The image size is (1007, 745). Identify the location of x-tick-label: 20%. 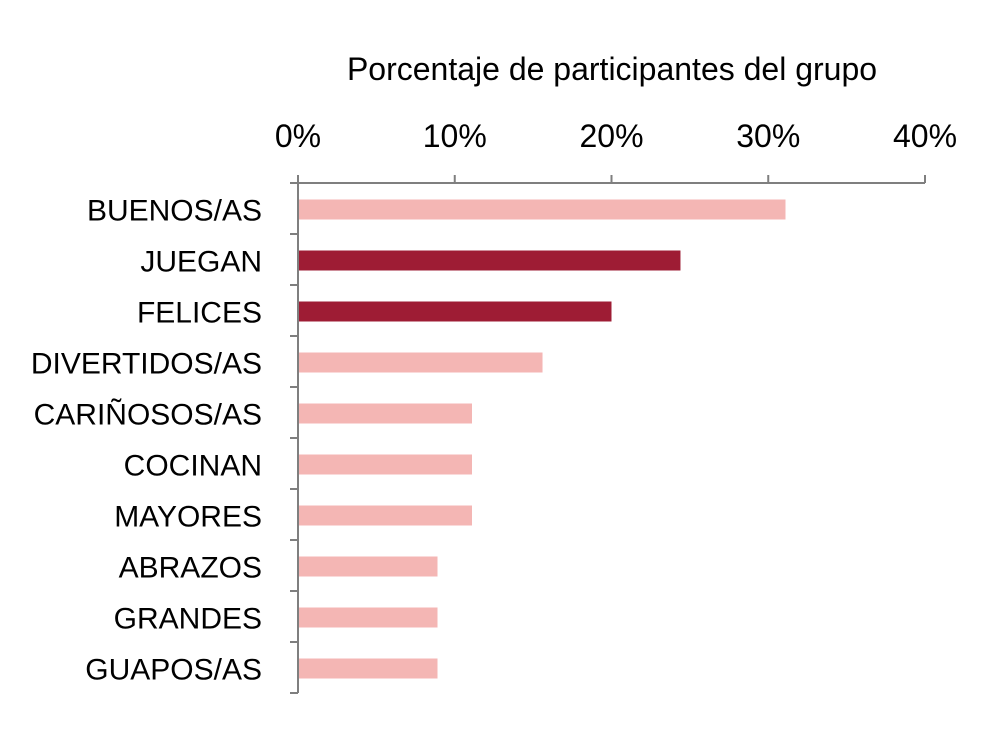
(611, 136).